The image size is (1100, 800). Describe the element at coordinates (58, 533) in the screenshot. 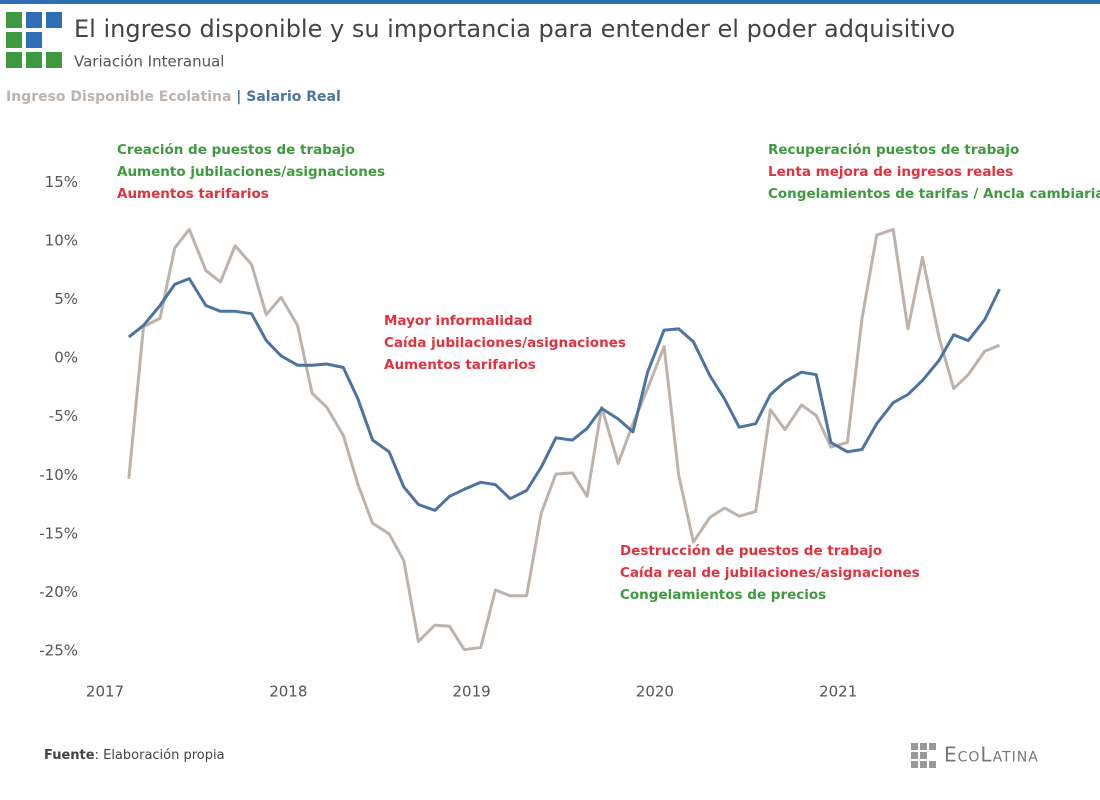

I see `y-tick-label: -15%` at that location.